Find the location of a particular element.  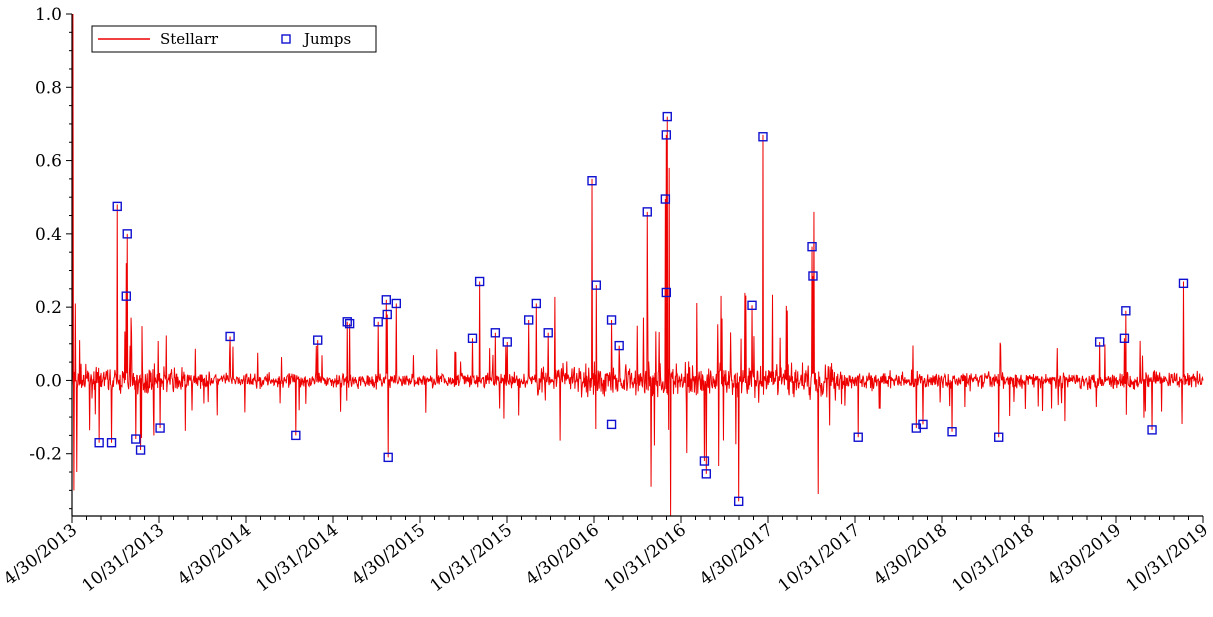

y-tick-label: -0.2 is located at coordinates (45, 455).